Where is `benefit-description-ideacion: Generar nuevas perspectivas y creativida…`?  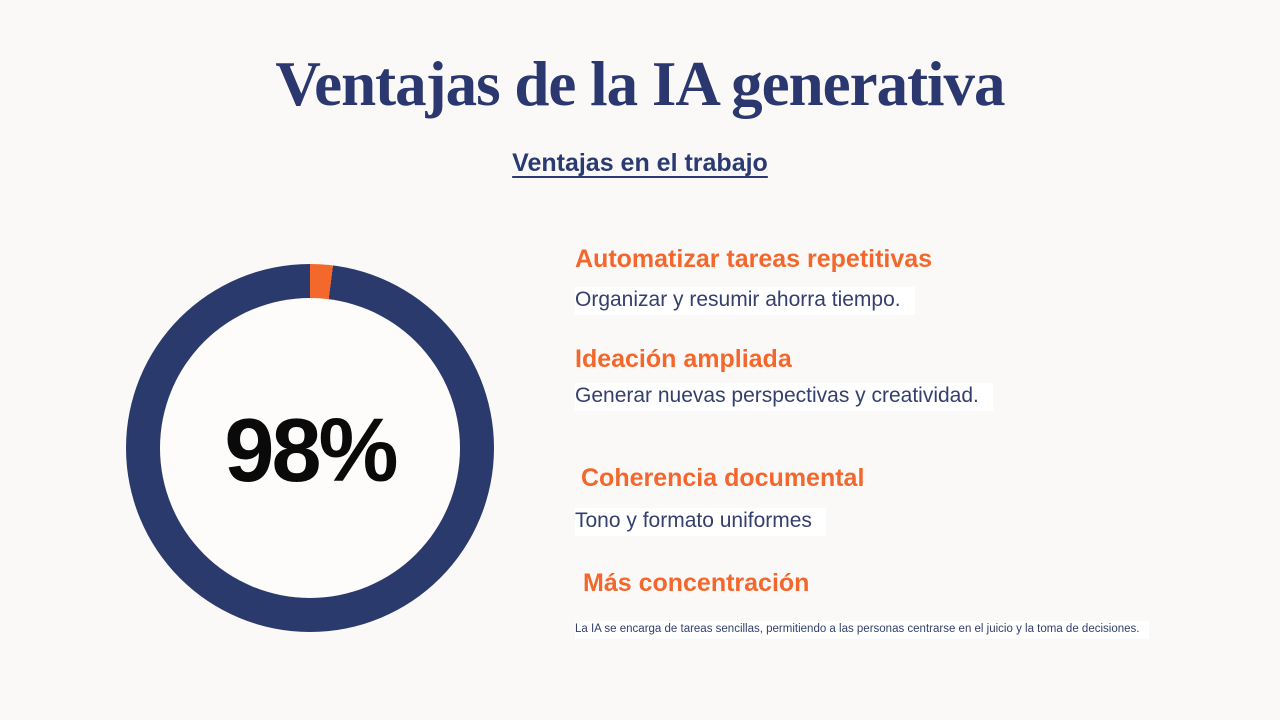 benefit-description-ideacion: Generar nuevas perspectivas y creativida… is located at coordinates (784, 397).